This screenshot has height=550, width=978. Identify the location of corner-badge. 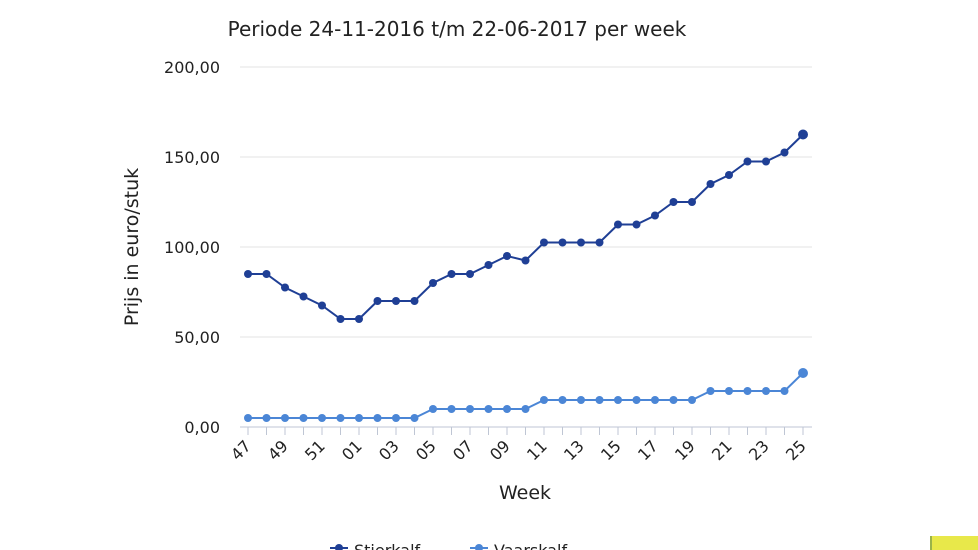
(954, 543).